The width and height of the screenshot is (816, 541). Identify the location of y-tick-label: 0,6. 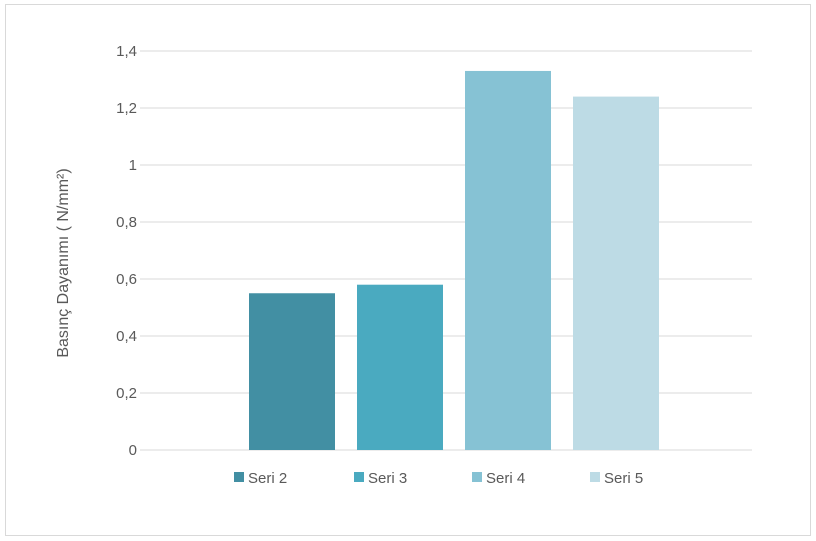
(126, 279).